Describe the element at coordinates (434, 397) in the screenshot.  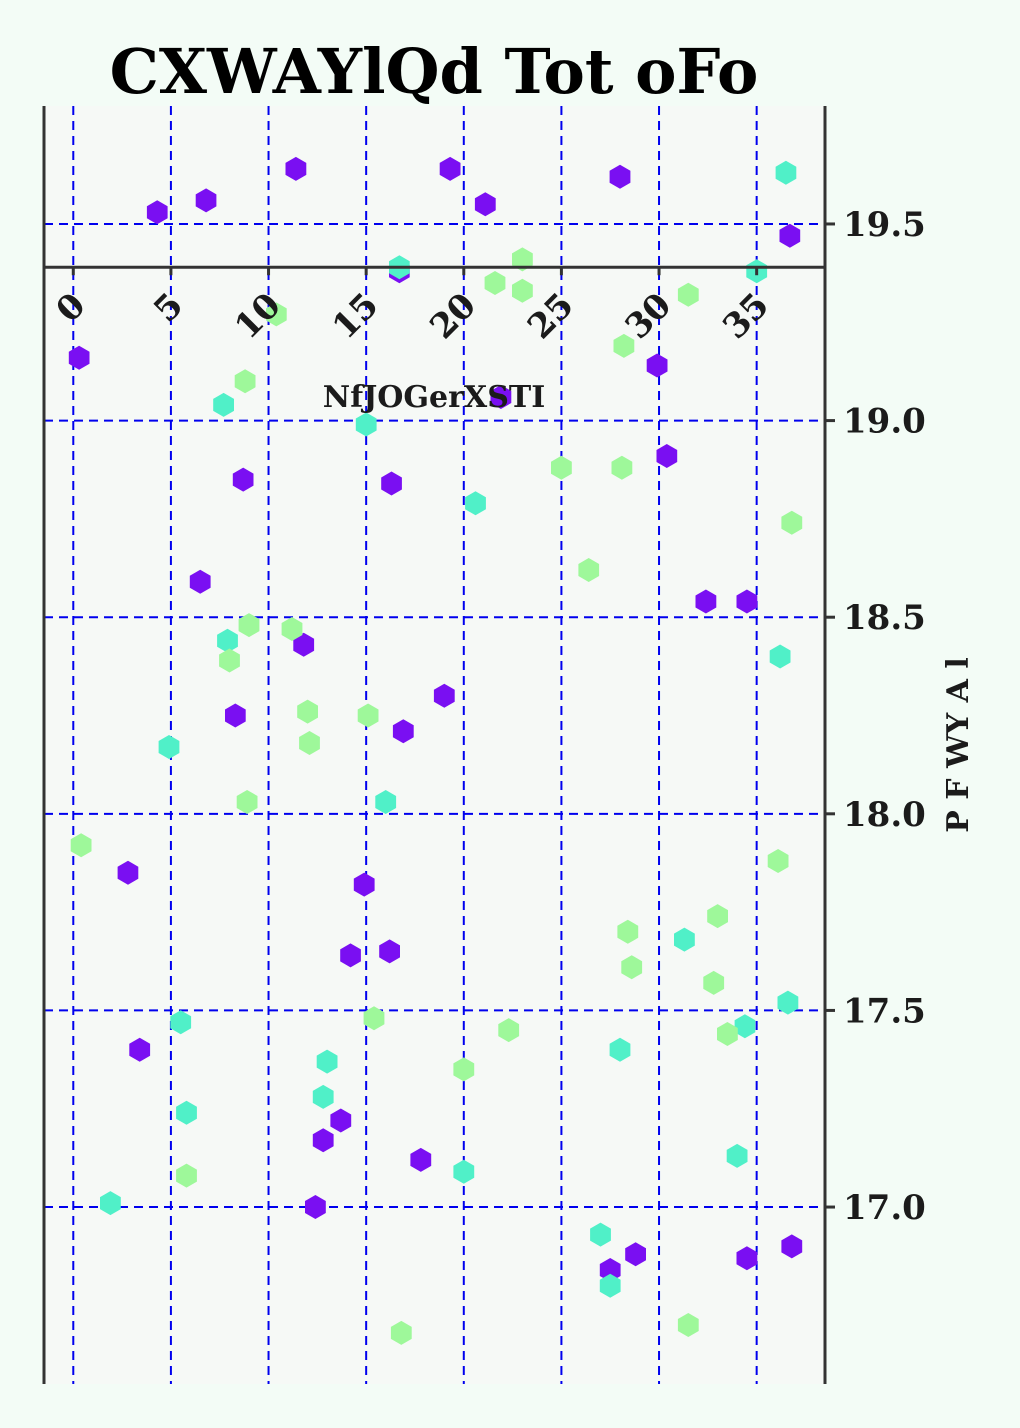
I see `x-axis-label: NfJOGerXSTI` at that location.